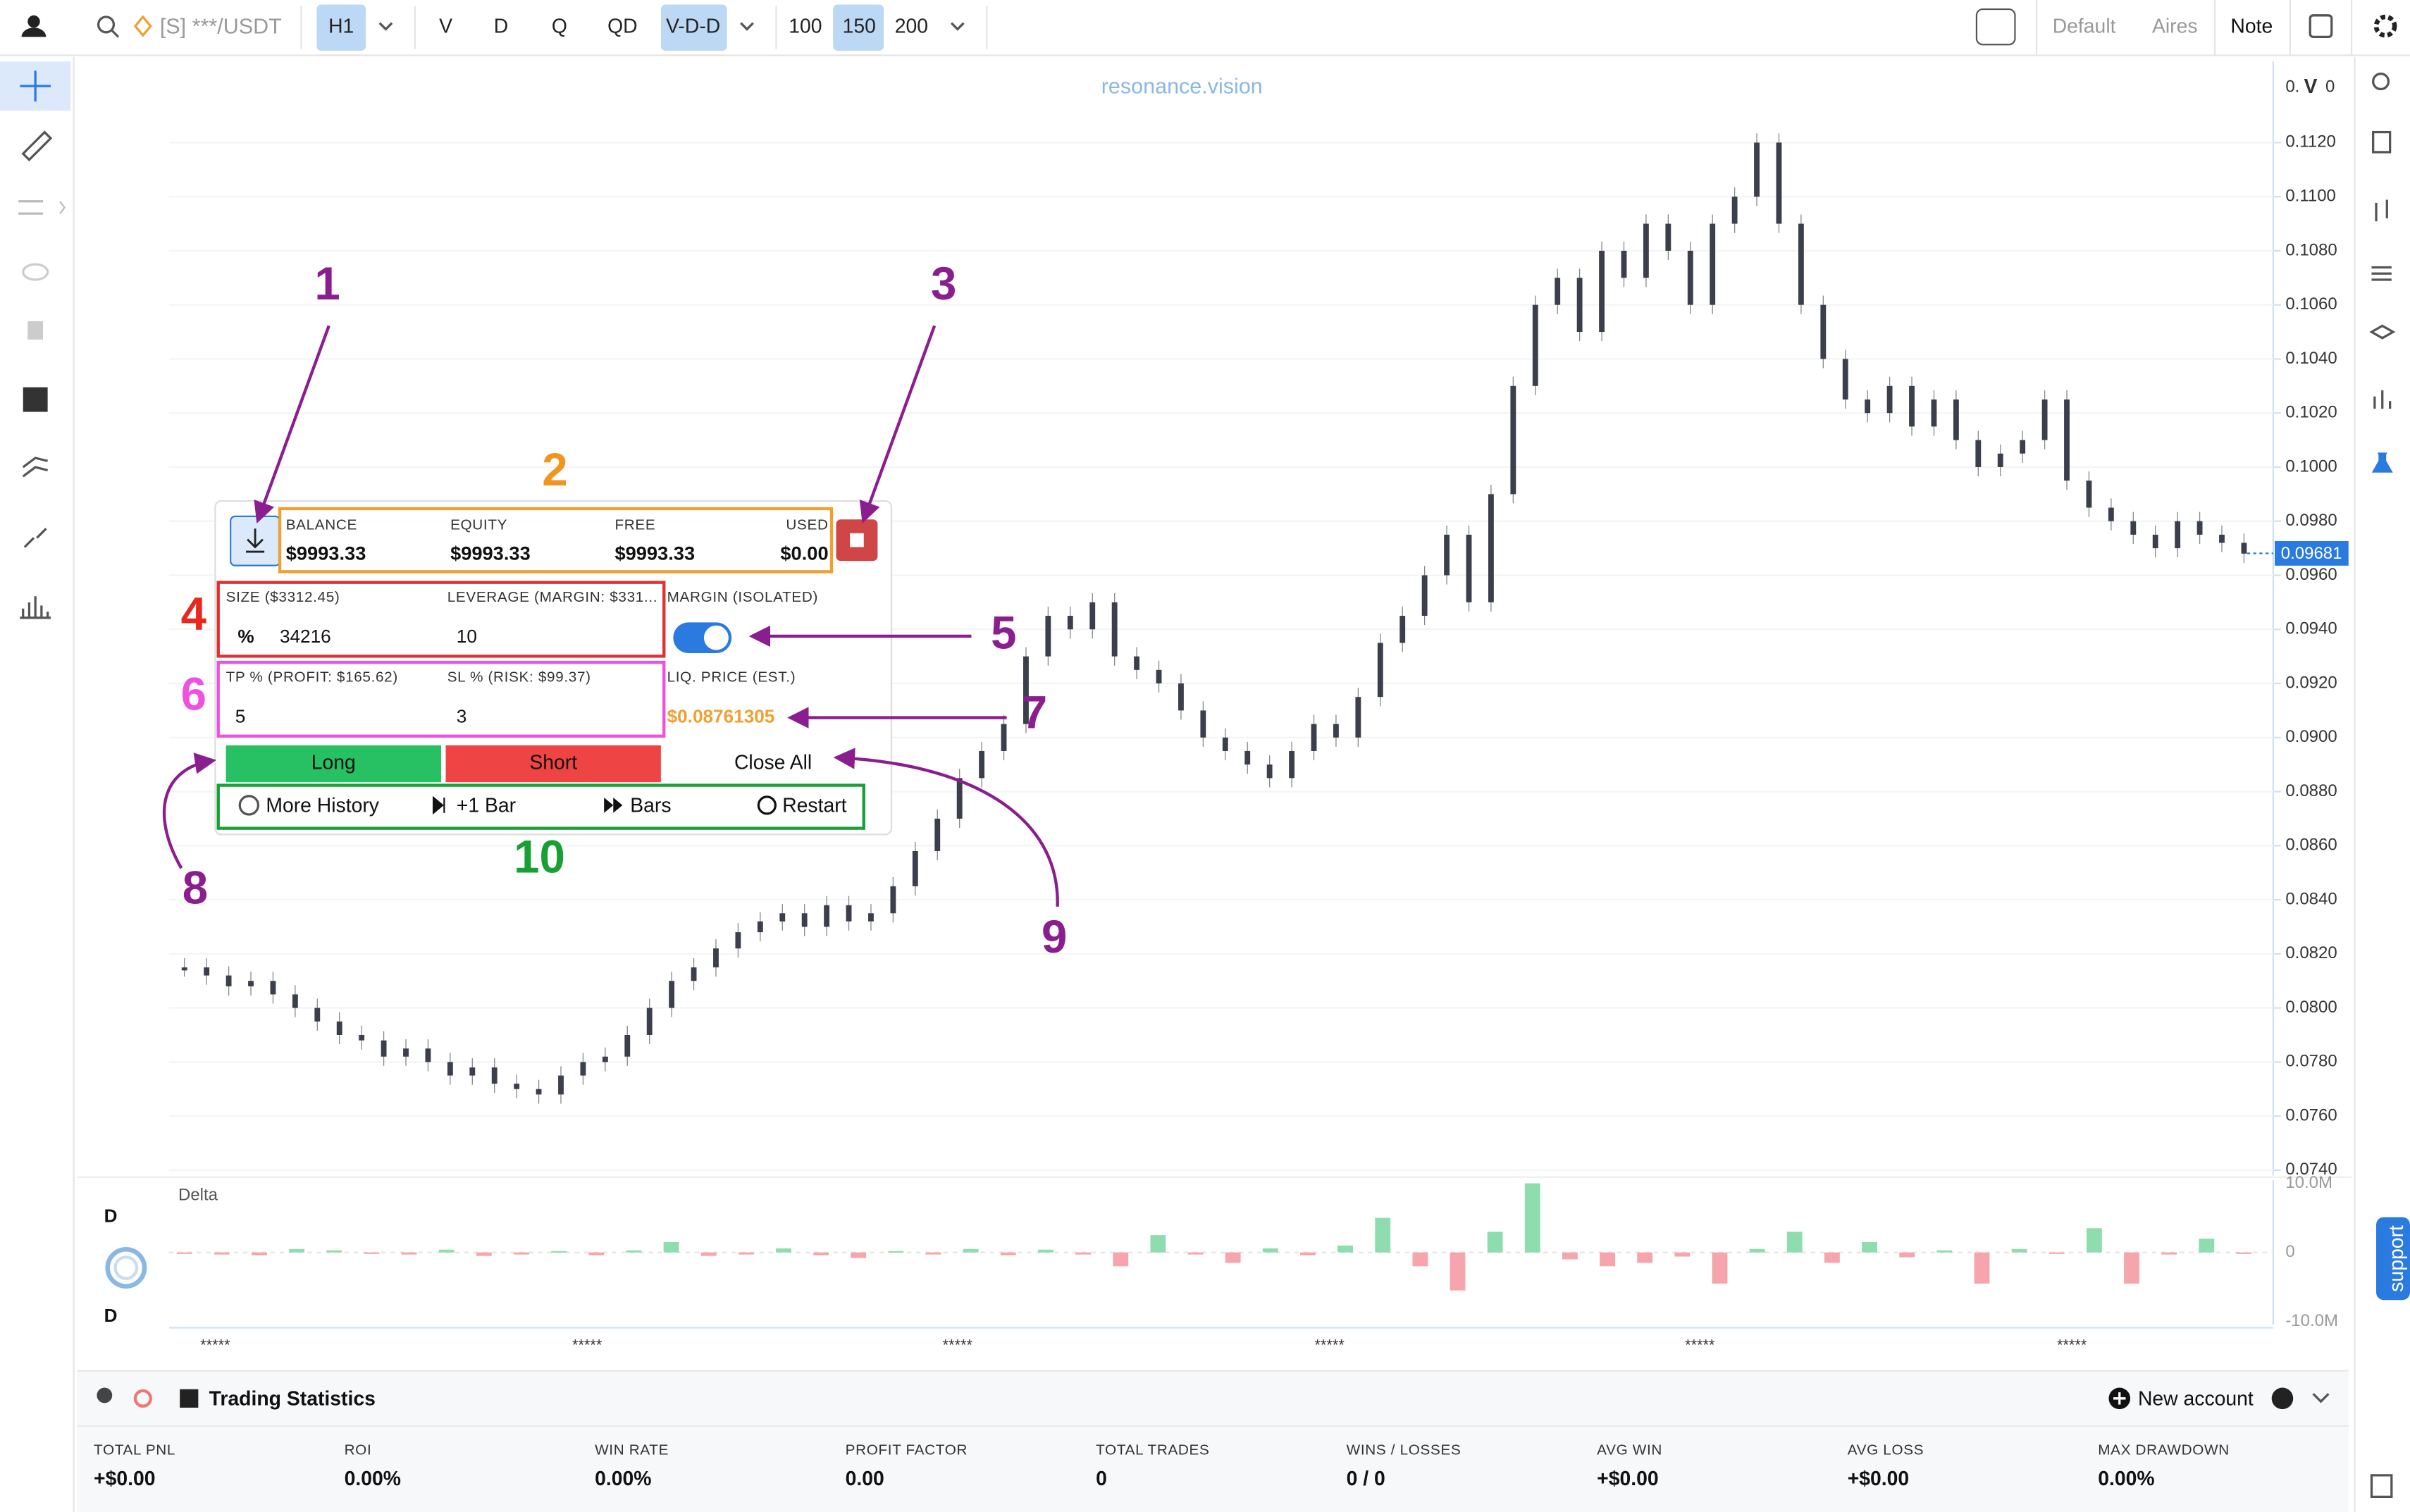  What do you see at coordinates (2311, 520) in the screenshot?
I see `y-tick-label: 0.0980` at bounding box center [2311, 520].